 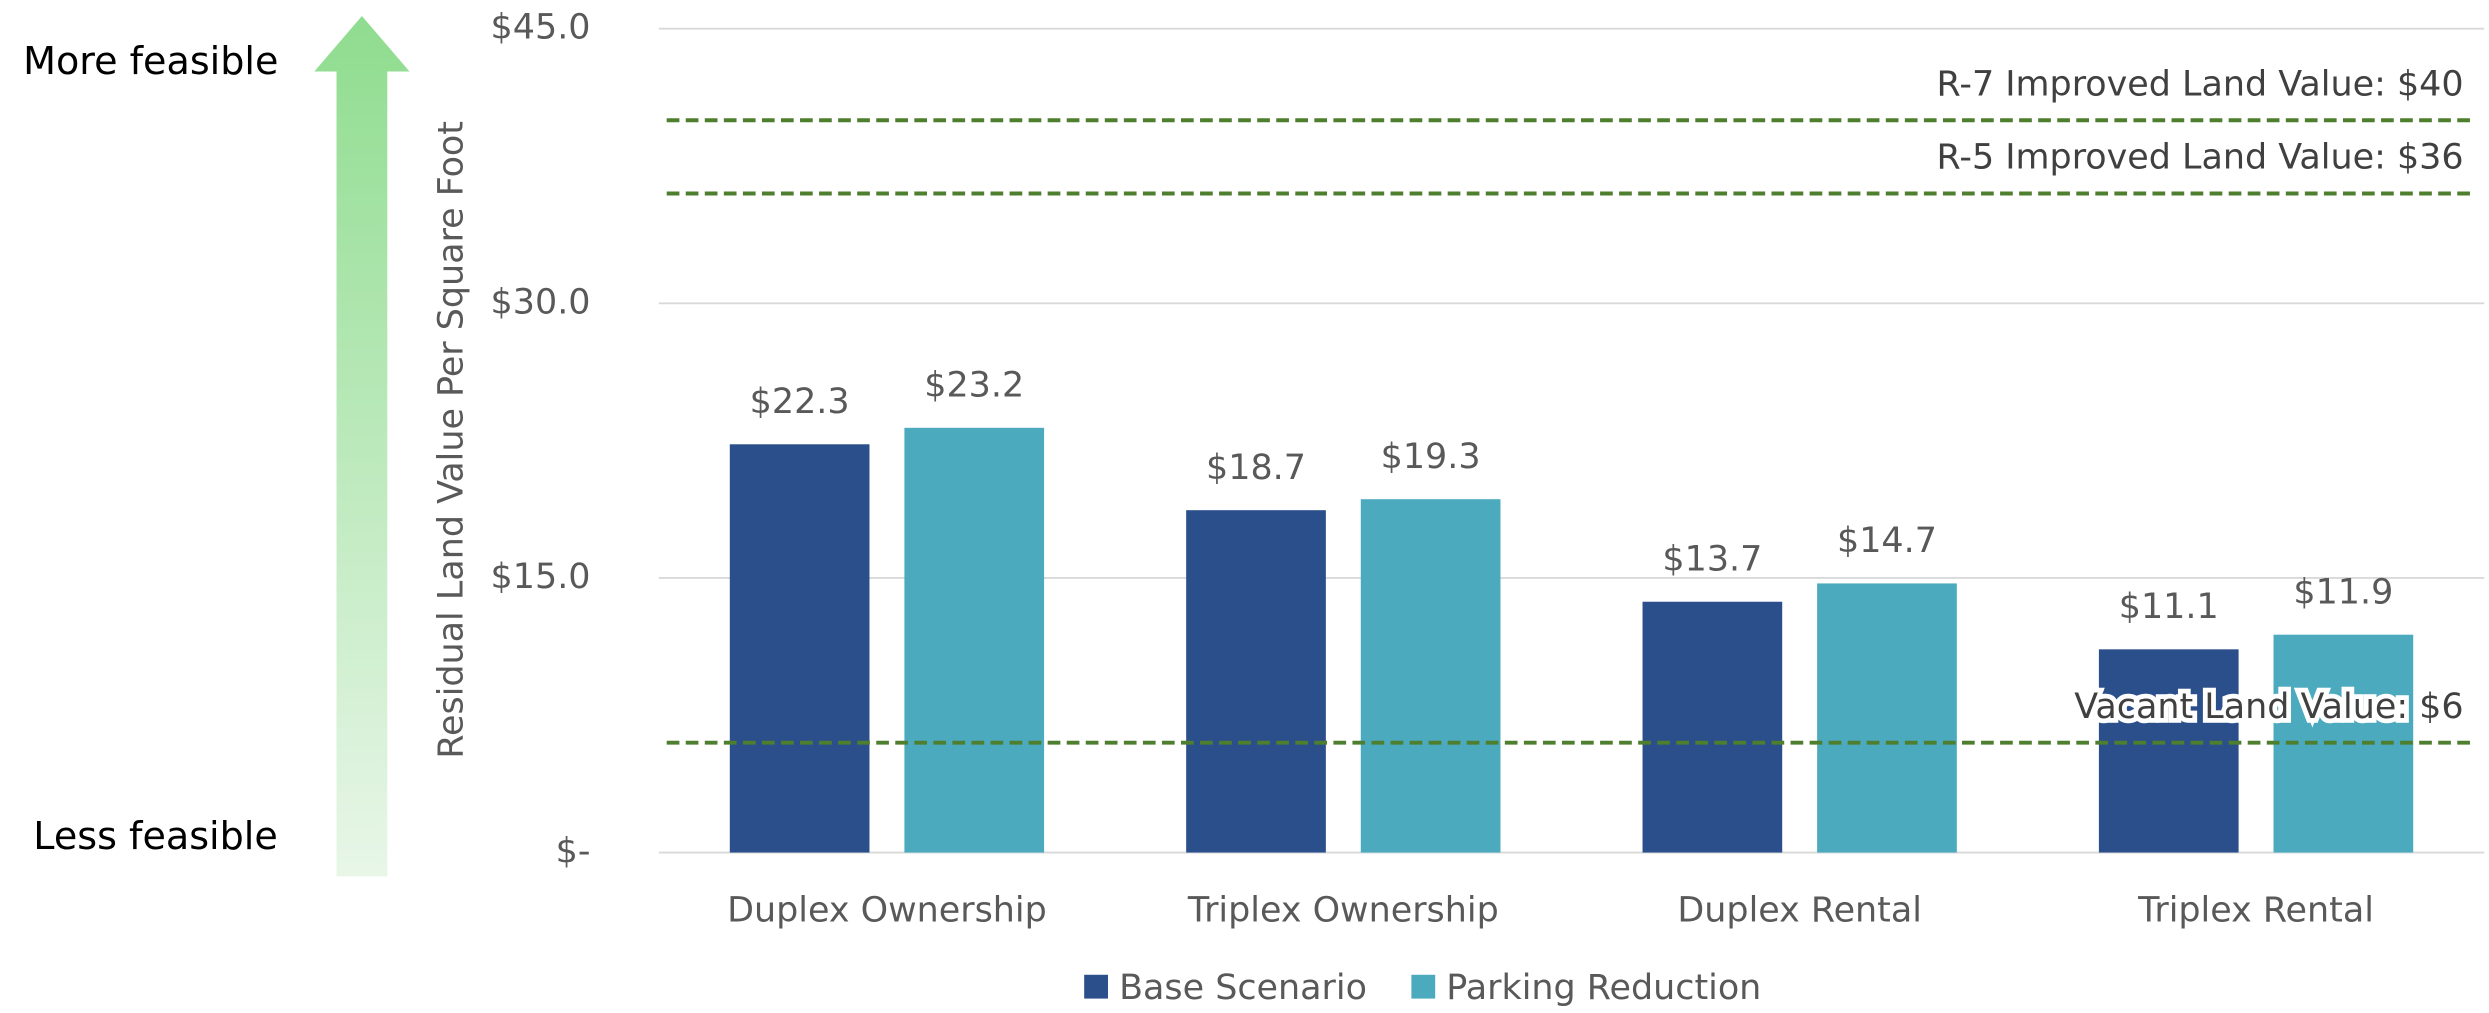 I want to click on y-tick-label: $45.0, so click(x=541, y=28).